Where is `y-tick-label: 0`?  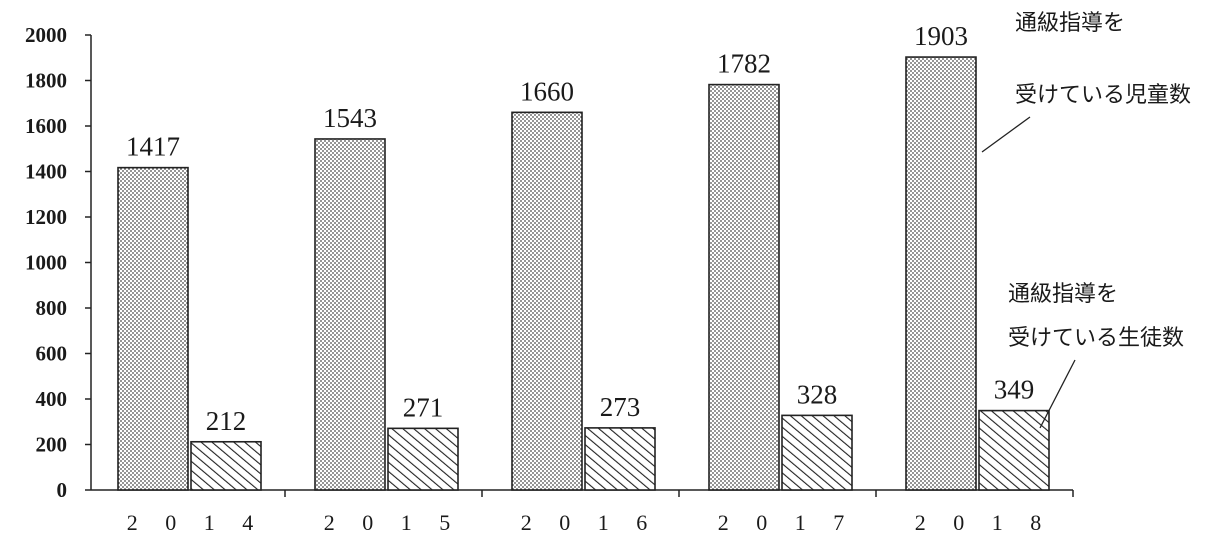 y-tick-label: 0 is located at coordinates (62, 490).